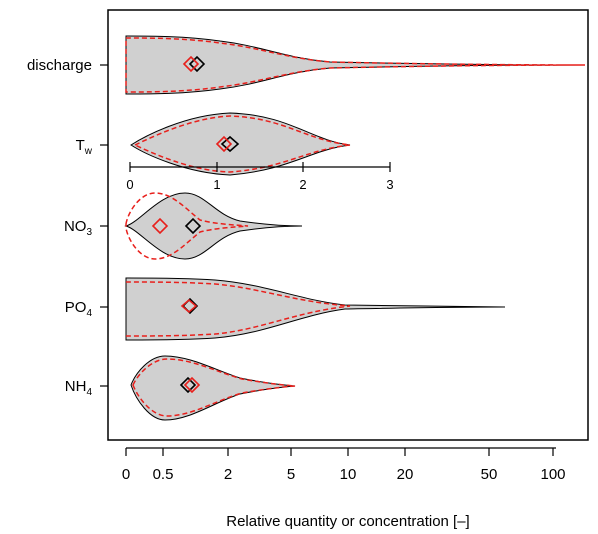 The height and width of the screenshot is (534, 598). What do you see at coordinates (238, 309) in the screenshot?
I see `violin-po4-red` at bounding box center [238, 309].